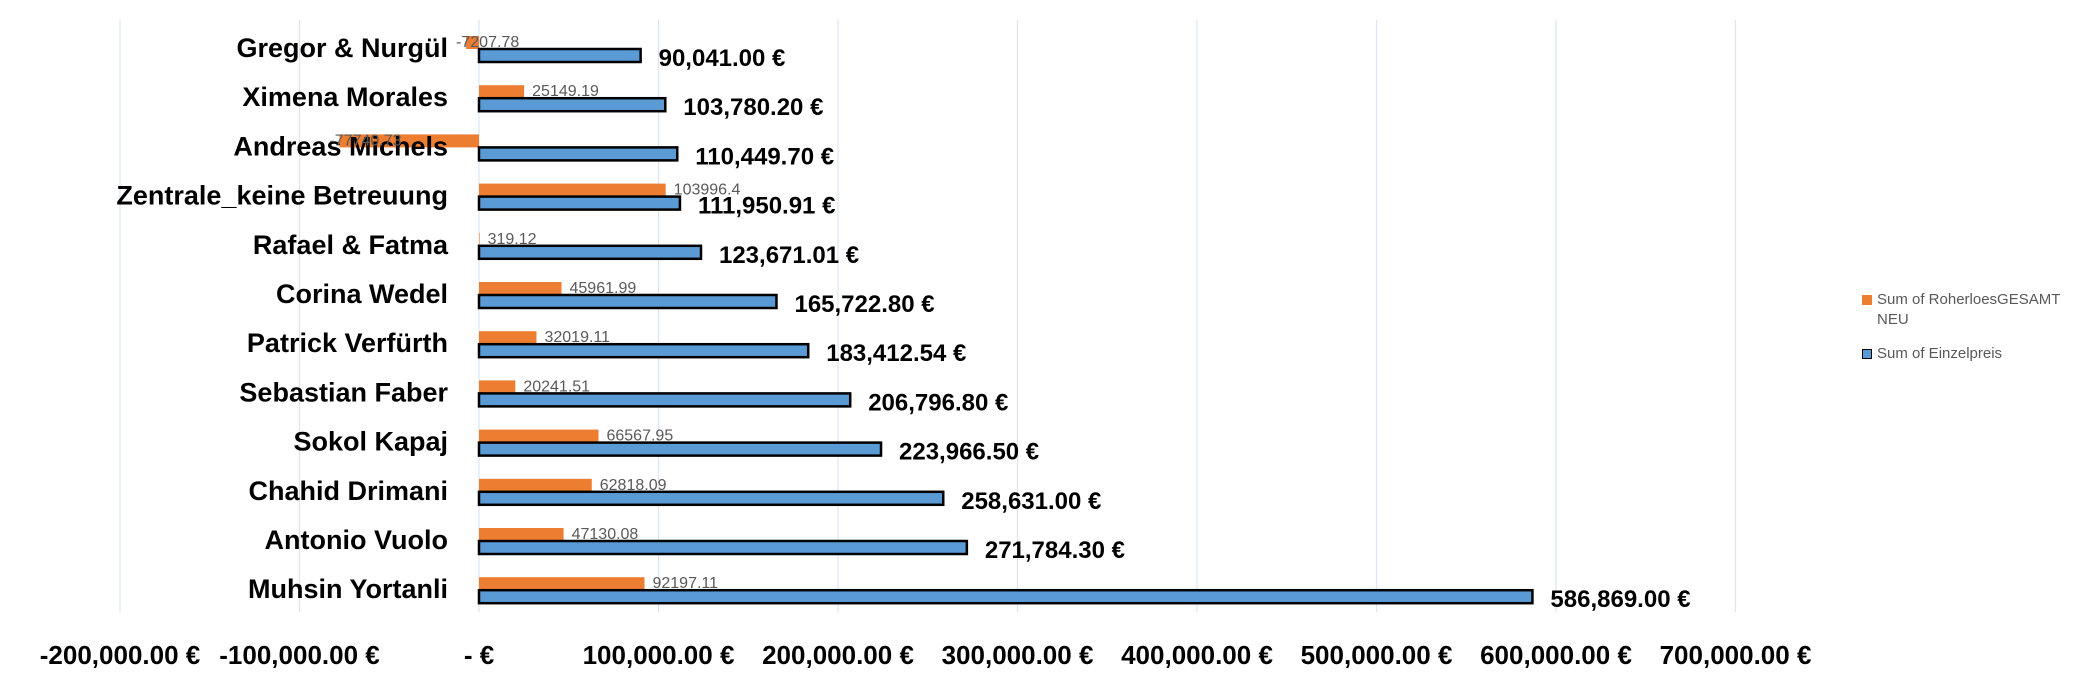 This screenshot has height=687, width=2098. Describe the element at coordinates (864, 304) in the screenshot. I see `data-label-einzelpreis: 165,722.80 €` at that location.